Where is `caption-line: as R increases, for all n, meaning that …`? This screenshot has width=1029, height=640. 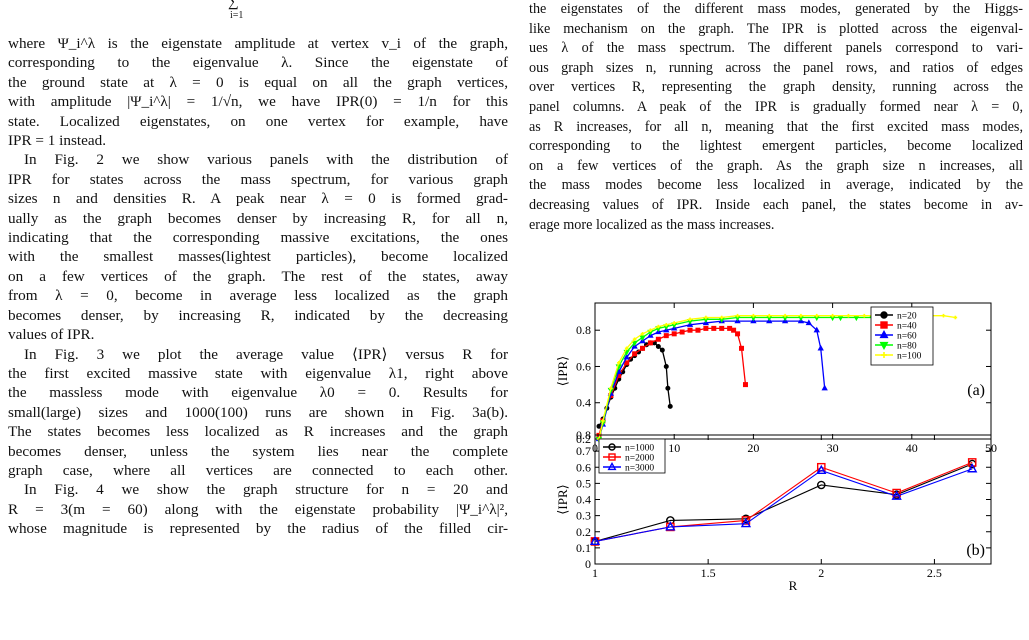 caption-line: as R increases, for all n, meaning that … is located at coordinates (776, 126).